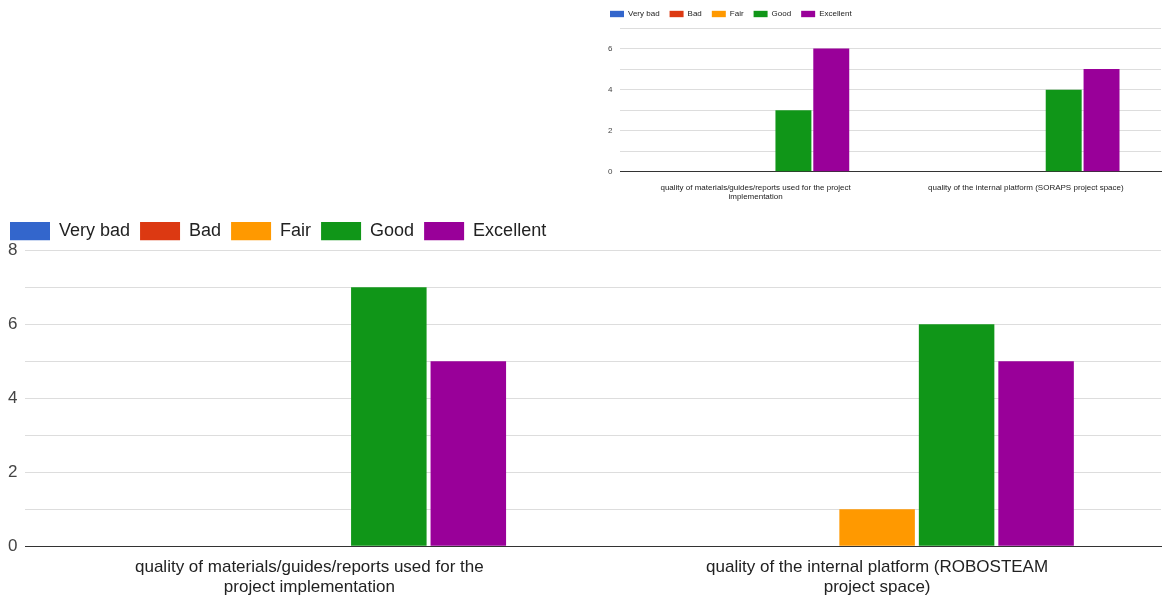  I want to click on x-tick-label: quality of the internal platform (SORAPS project space), so click(1026, 187).